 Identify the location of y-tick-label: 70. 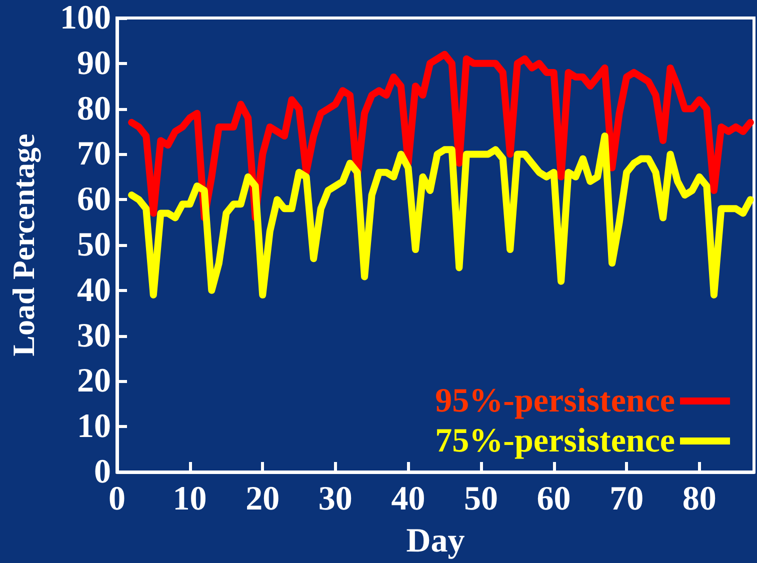
(94, 154).